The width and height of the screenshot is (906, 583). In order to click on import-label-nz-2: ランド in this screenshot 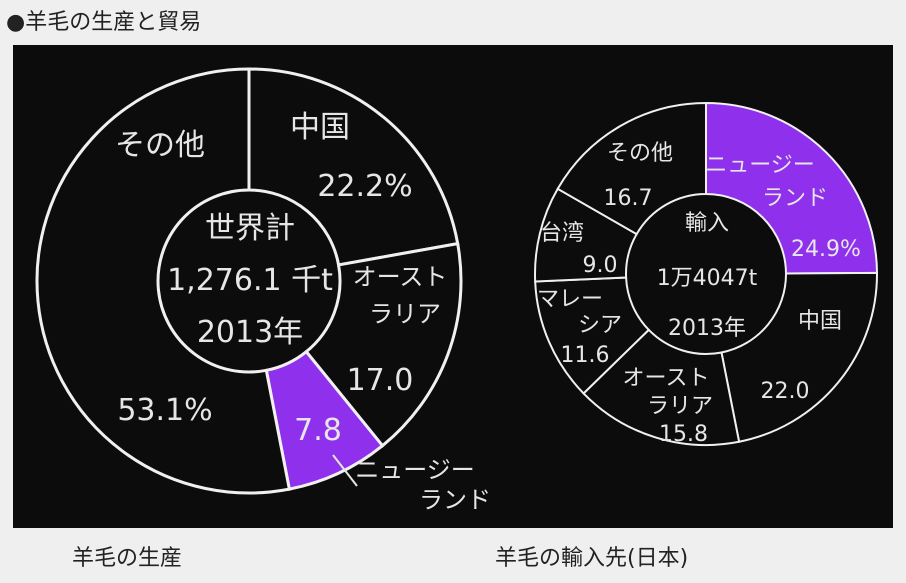, I will do `click(795, 198)`.